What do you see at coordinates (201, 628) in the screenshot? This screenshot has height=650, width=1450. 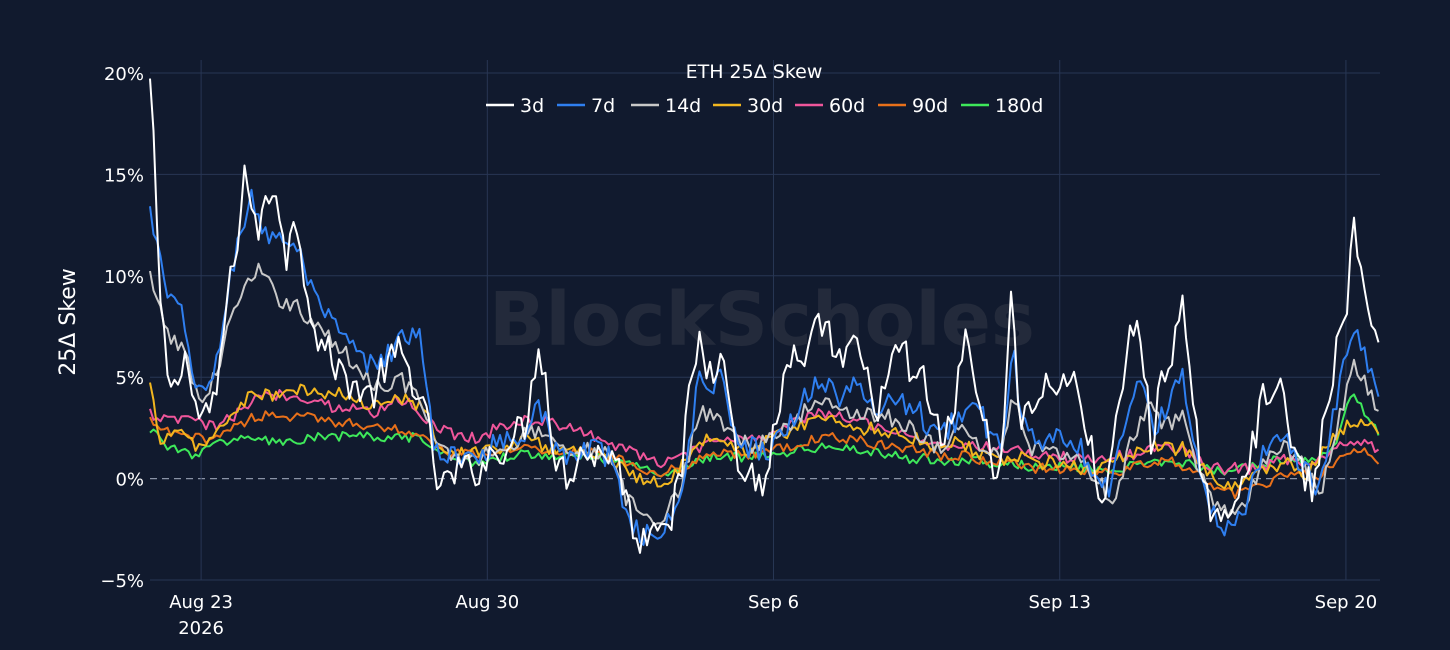 I see `x-tick-sublabel: 2026` at bounding box center [201, 628].